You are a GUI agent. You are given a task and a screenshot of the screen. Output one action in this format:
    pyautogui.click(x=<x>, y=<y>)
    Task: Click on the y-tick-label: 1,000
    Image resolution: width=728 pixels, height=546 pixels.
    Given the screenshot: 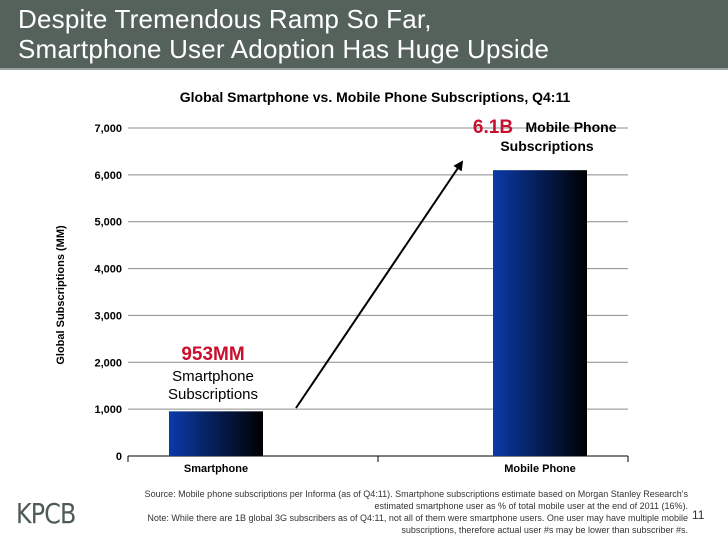 What is the action you would take?
    pyautogui.click(x=108, y=410)
    